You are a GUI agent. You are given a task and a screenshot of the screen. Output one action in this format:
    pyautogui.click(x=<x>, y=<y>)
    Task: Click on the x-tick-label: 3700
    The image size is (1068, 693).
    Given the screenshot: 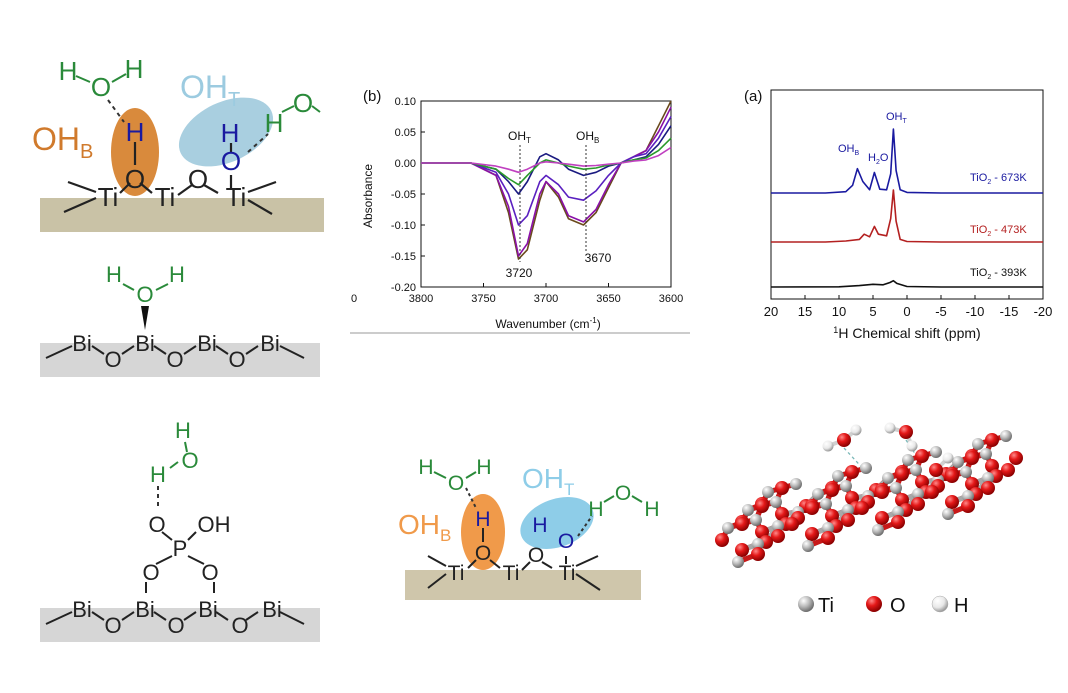 What is the action you would take?
    pyautogui.click(x=546, y=299)
    